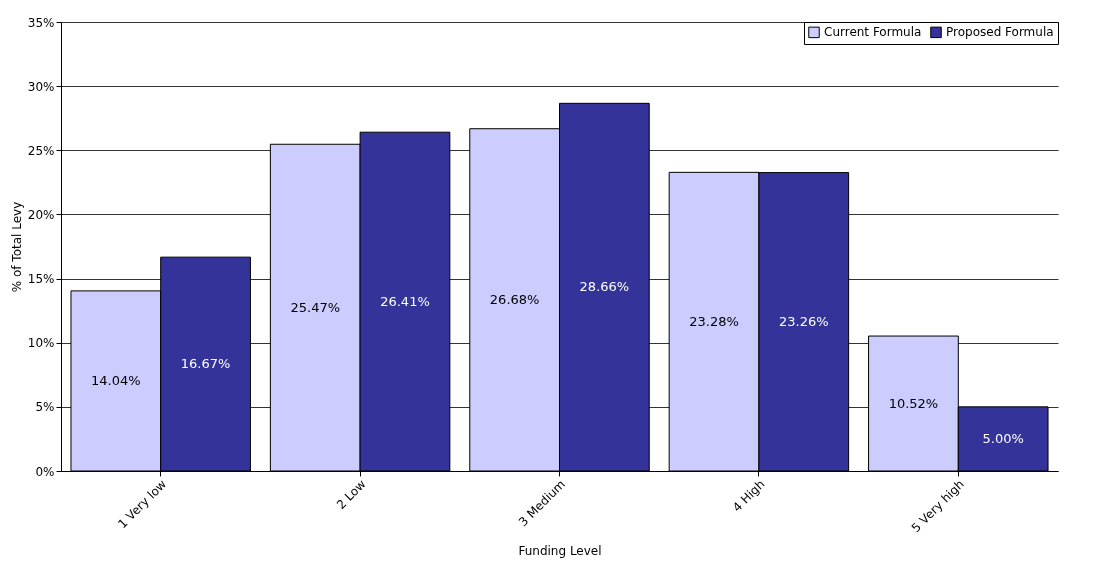 This screenshot has width=1096, height=583. I want to click on legend-label: Current Formula, so click(873, 32).